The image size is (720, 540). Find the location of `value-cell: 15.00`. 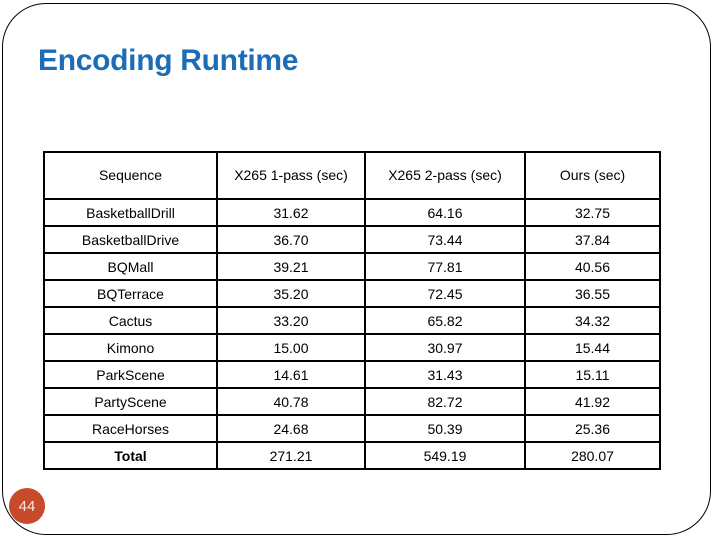

value-cell: 15.00 is located at coordinates (291, 347).